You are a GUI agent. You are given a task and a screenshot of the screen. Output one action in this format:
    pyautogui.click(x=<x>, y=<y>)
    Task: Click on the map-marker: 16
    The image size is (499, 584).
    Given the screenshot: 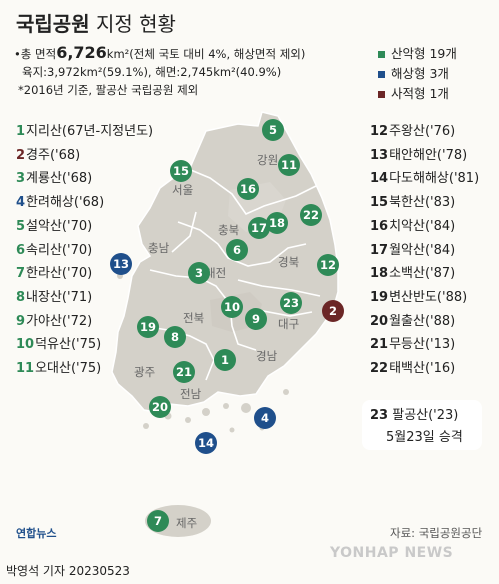 What is the action you would take?
    pyautogui.click(x=248, y=189)
    